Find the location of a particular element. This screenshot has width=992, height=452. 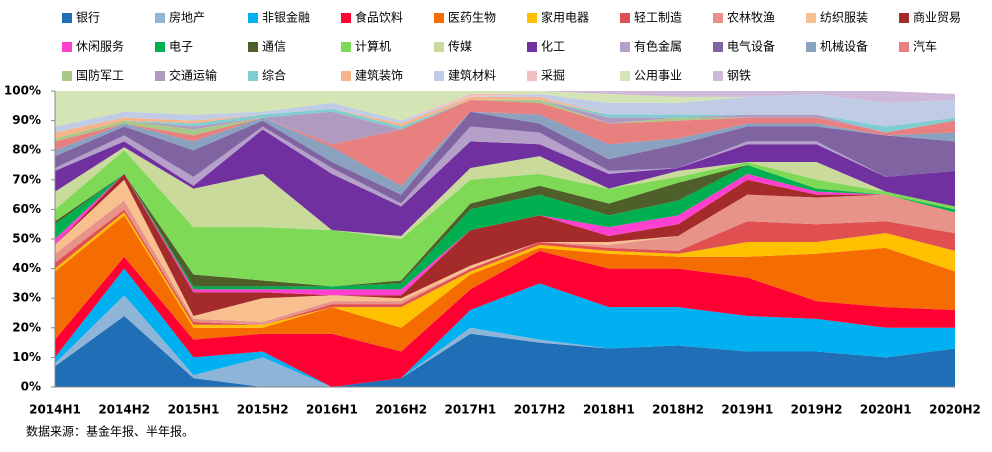

legend-label: 农林牧渔 is located at coordinates (751, 18).